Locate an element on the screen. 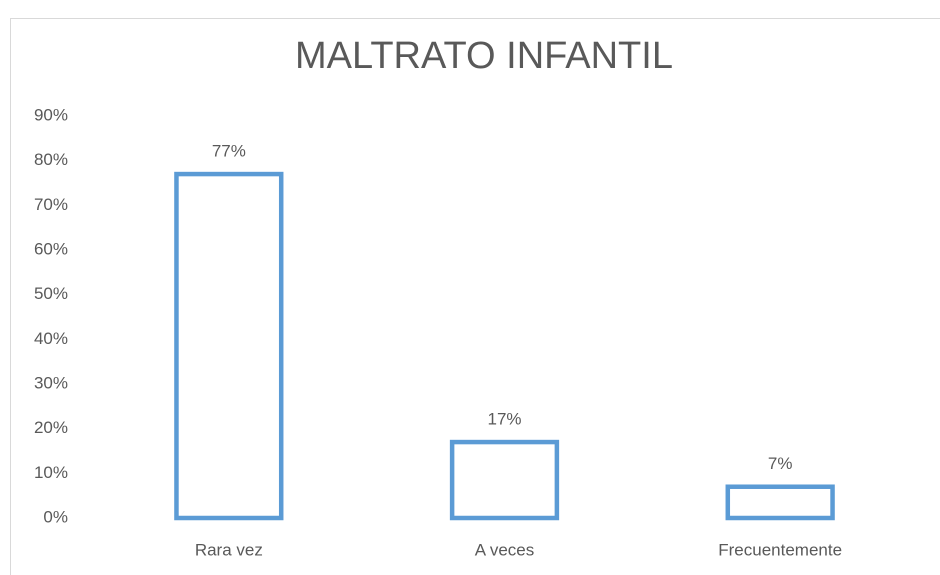  x-tick-label: Frecuentemente is located at coordinates (780, 549).